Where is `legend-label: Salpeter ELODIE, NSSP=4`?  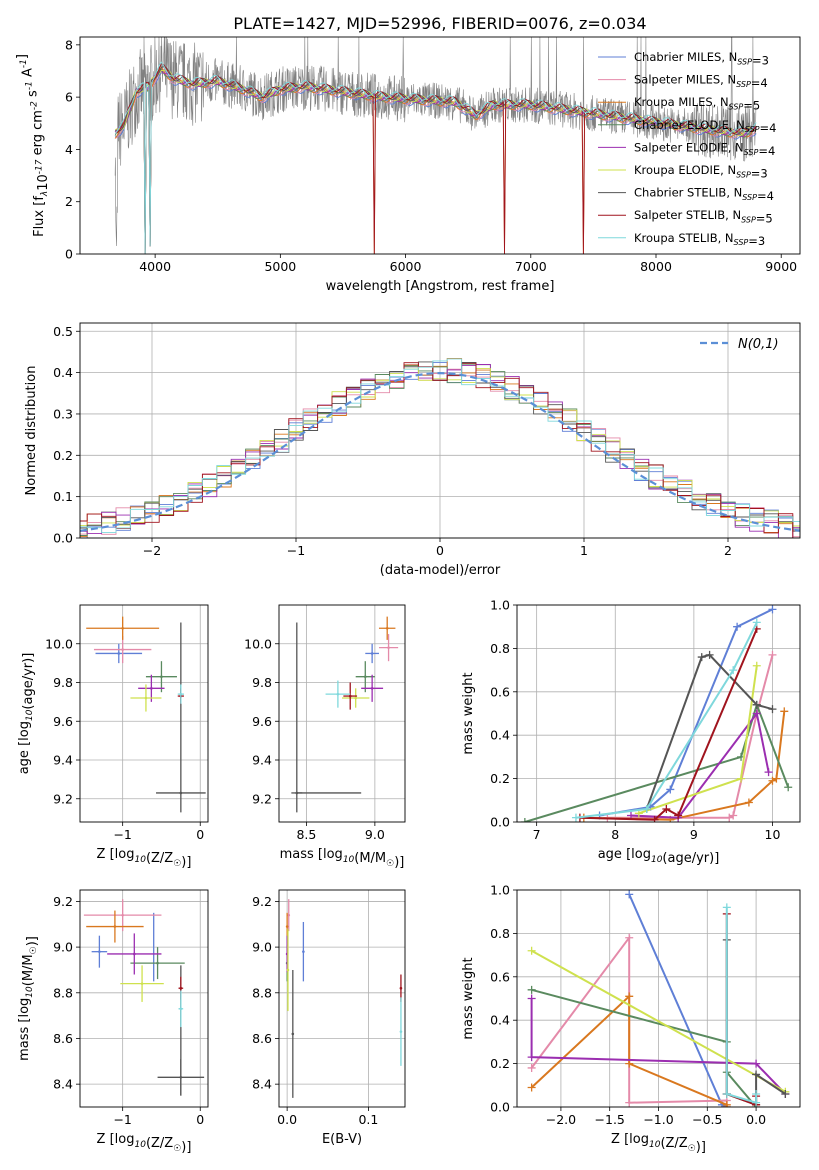 legend-label: Salpeter ELODIE, NSSP=4 is located at coordinates (704, 148).